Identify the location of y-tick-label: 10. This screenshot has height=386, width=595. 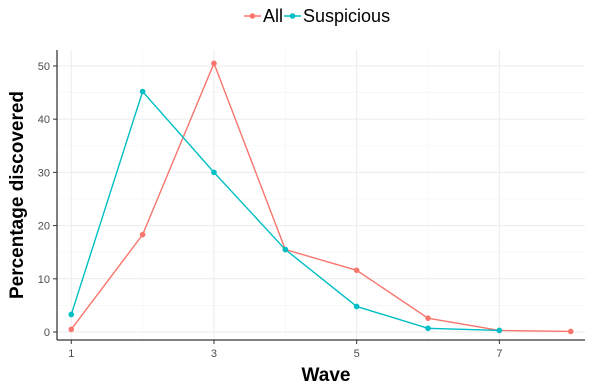
(44, 280).